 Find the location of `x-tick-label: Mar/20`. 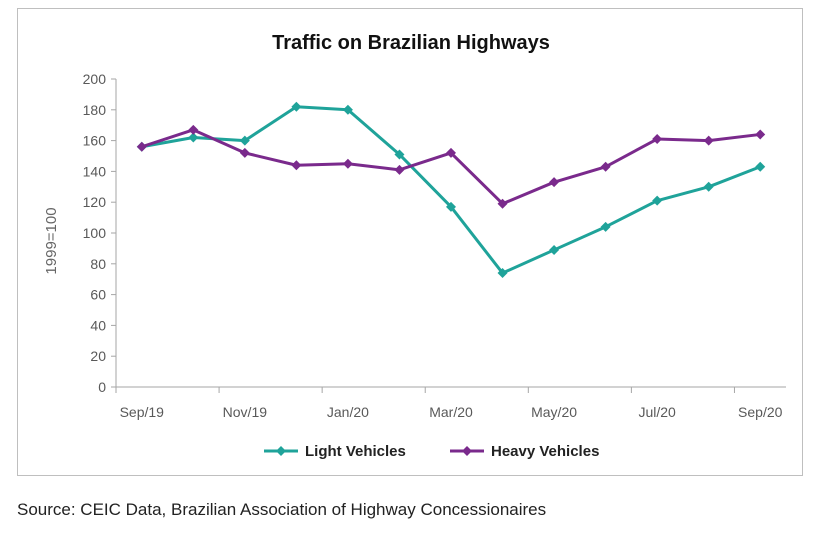

x-tick-label: Mar/20 is located at coordinates (451, 412).